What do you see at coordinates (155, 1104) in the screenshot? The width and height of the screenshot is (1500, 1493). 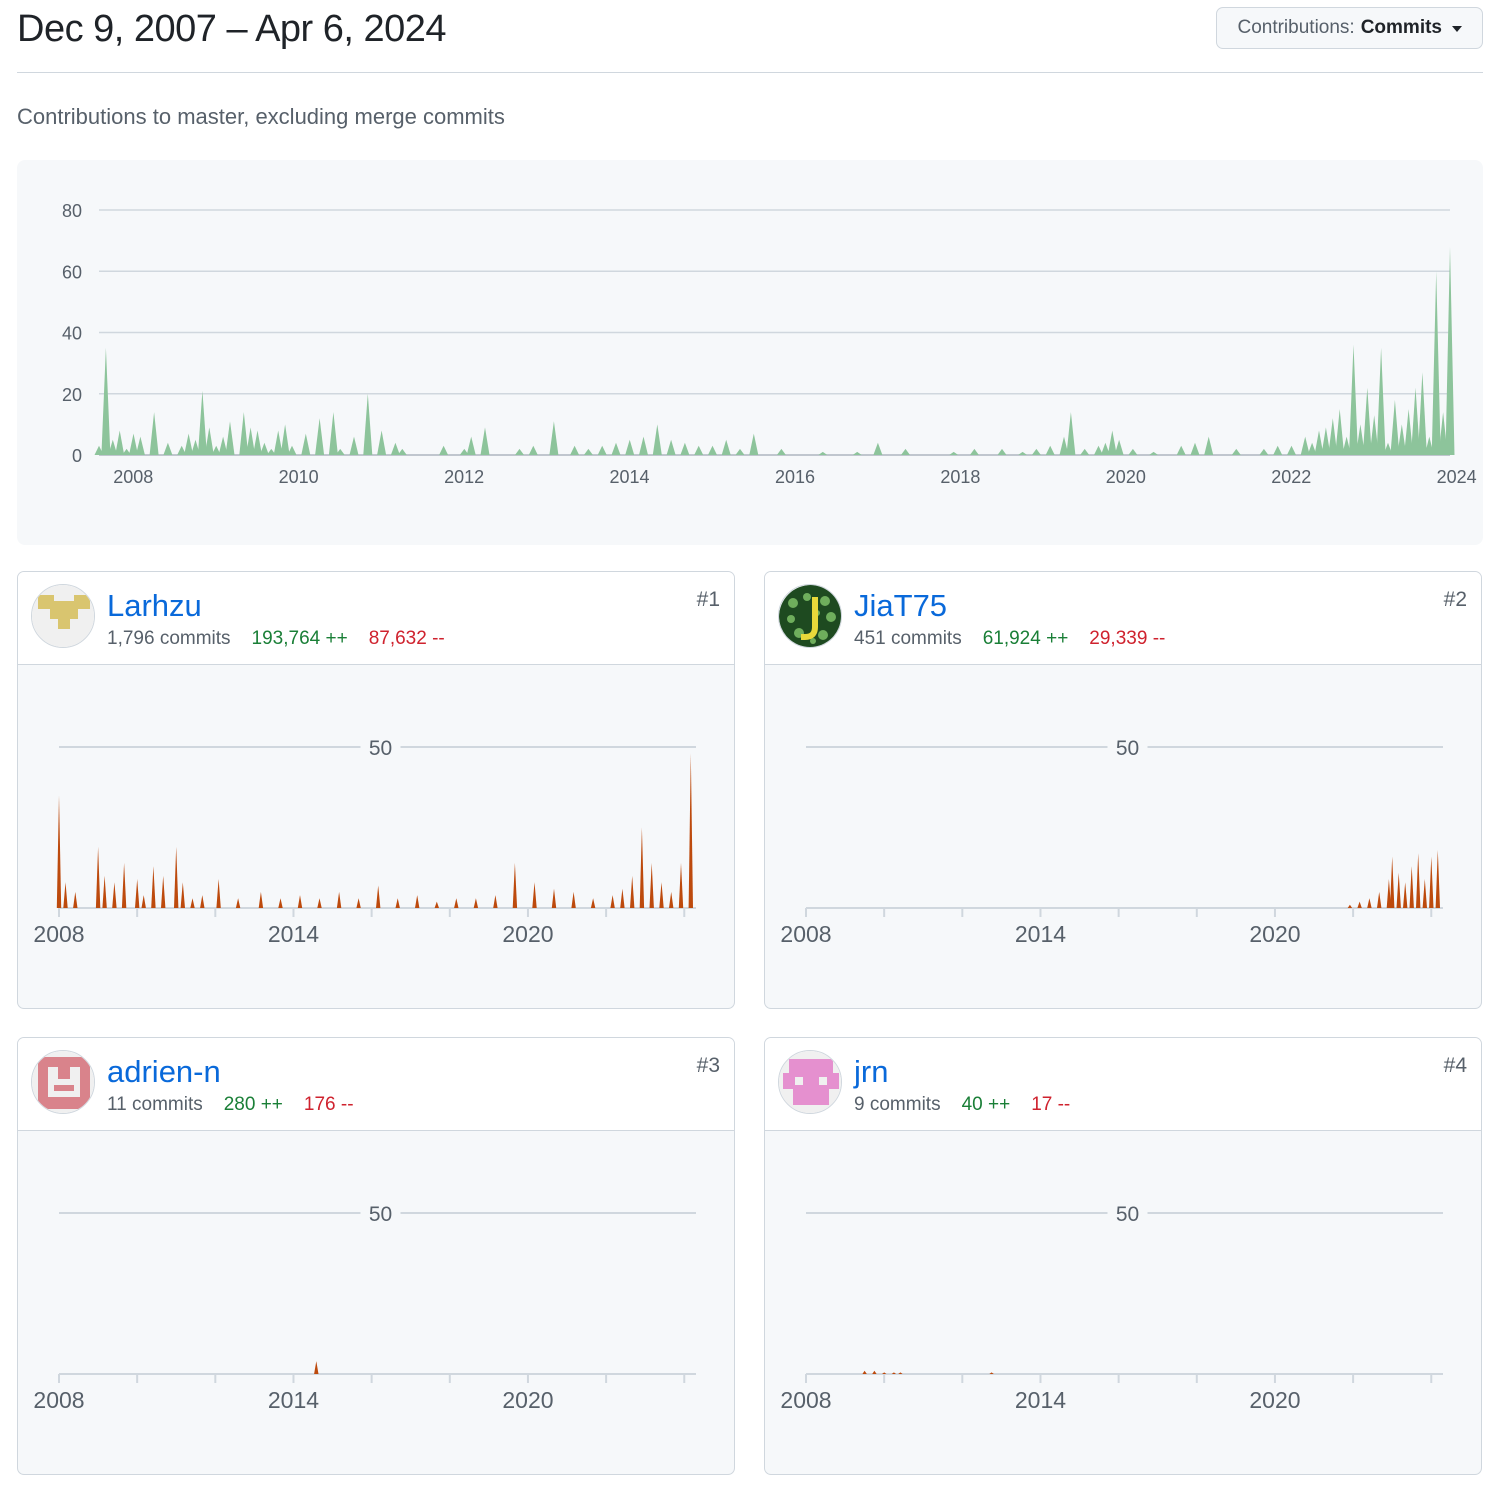 I see `commit-count: 11 commits` at bounding box center [155, 1104].